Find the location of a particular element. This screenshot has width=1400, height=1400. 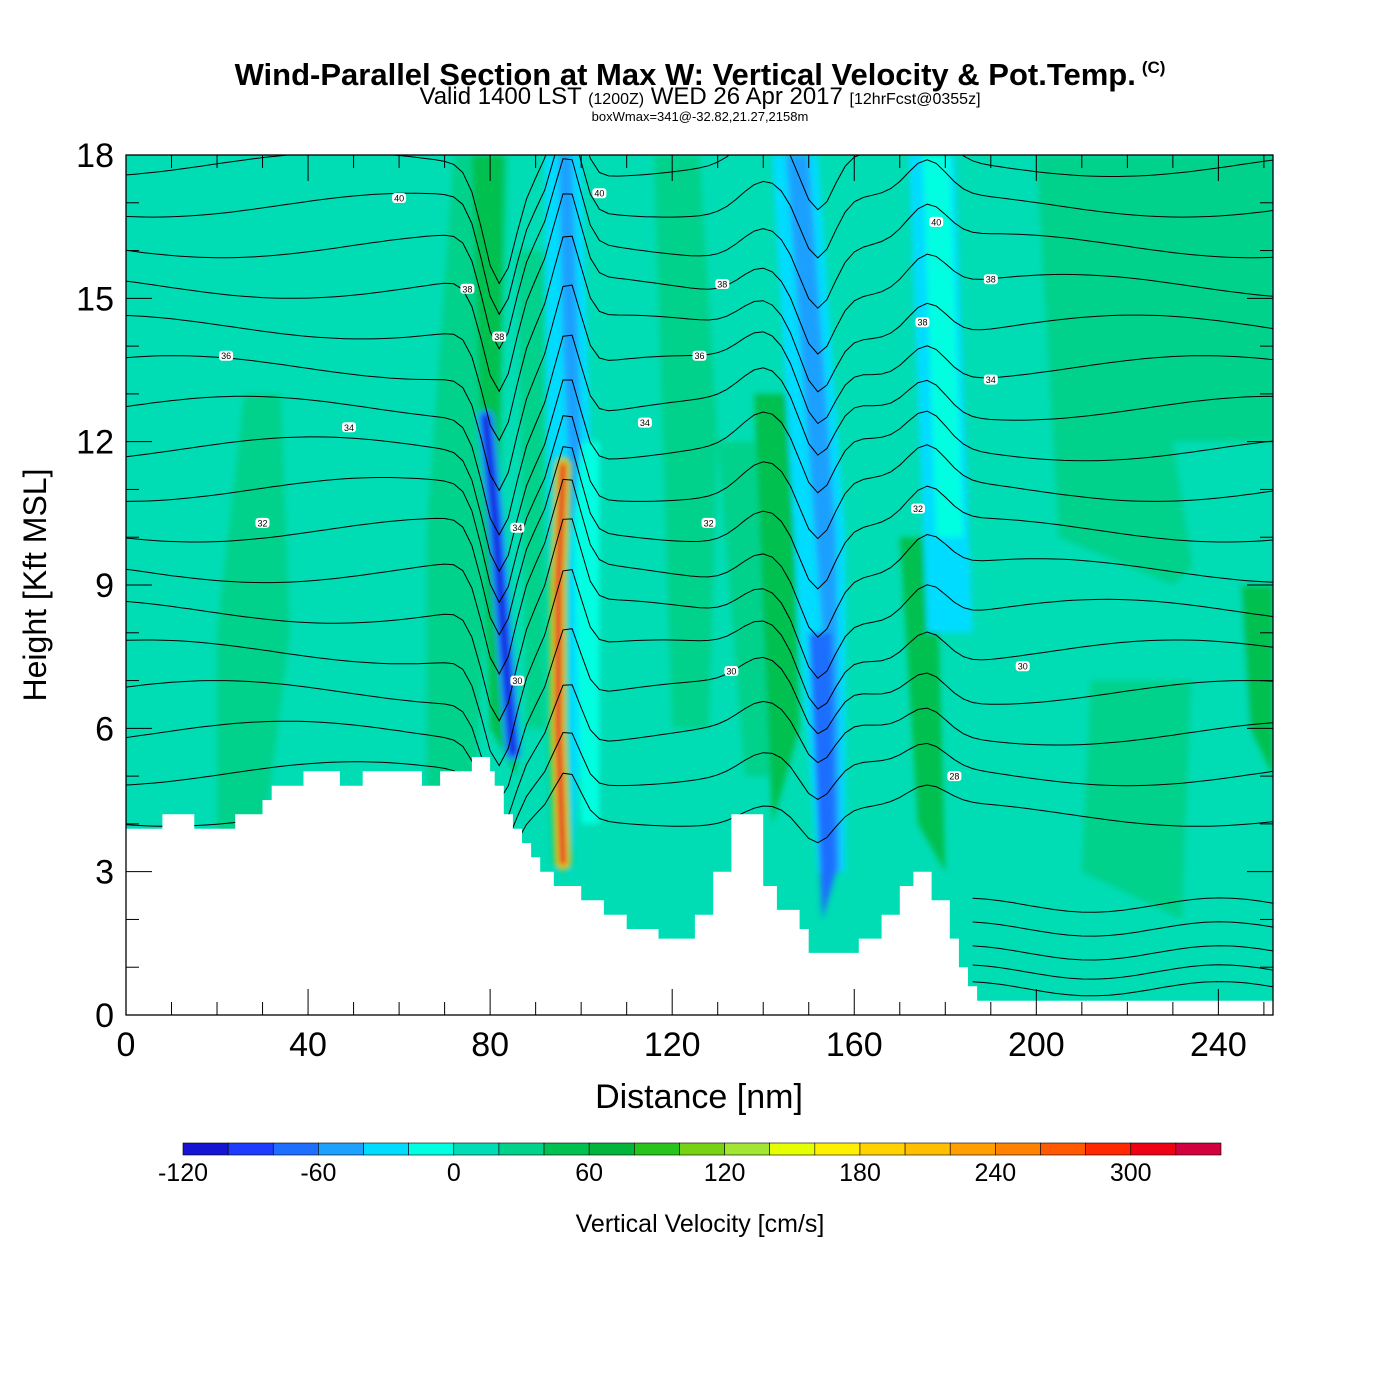

x-tick-label: 200 is located at coordinates (1036, 1045).